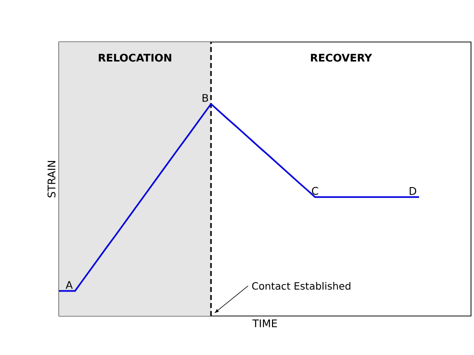 This screenshot has height=355, width=474. I want to click on text: RELOCATION, so click(135, 58).